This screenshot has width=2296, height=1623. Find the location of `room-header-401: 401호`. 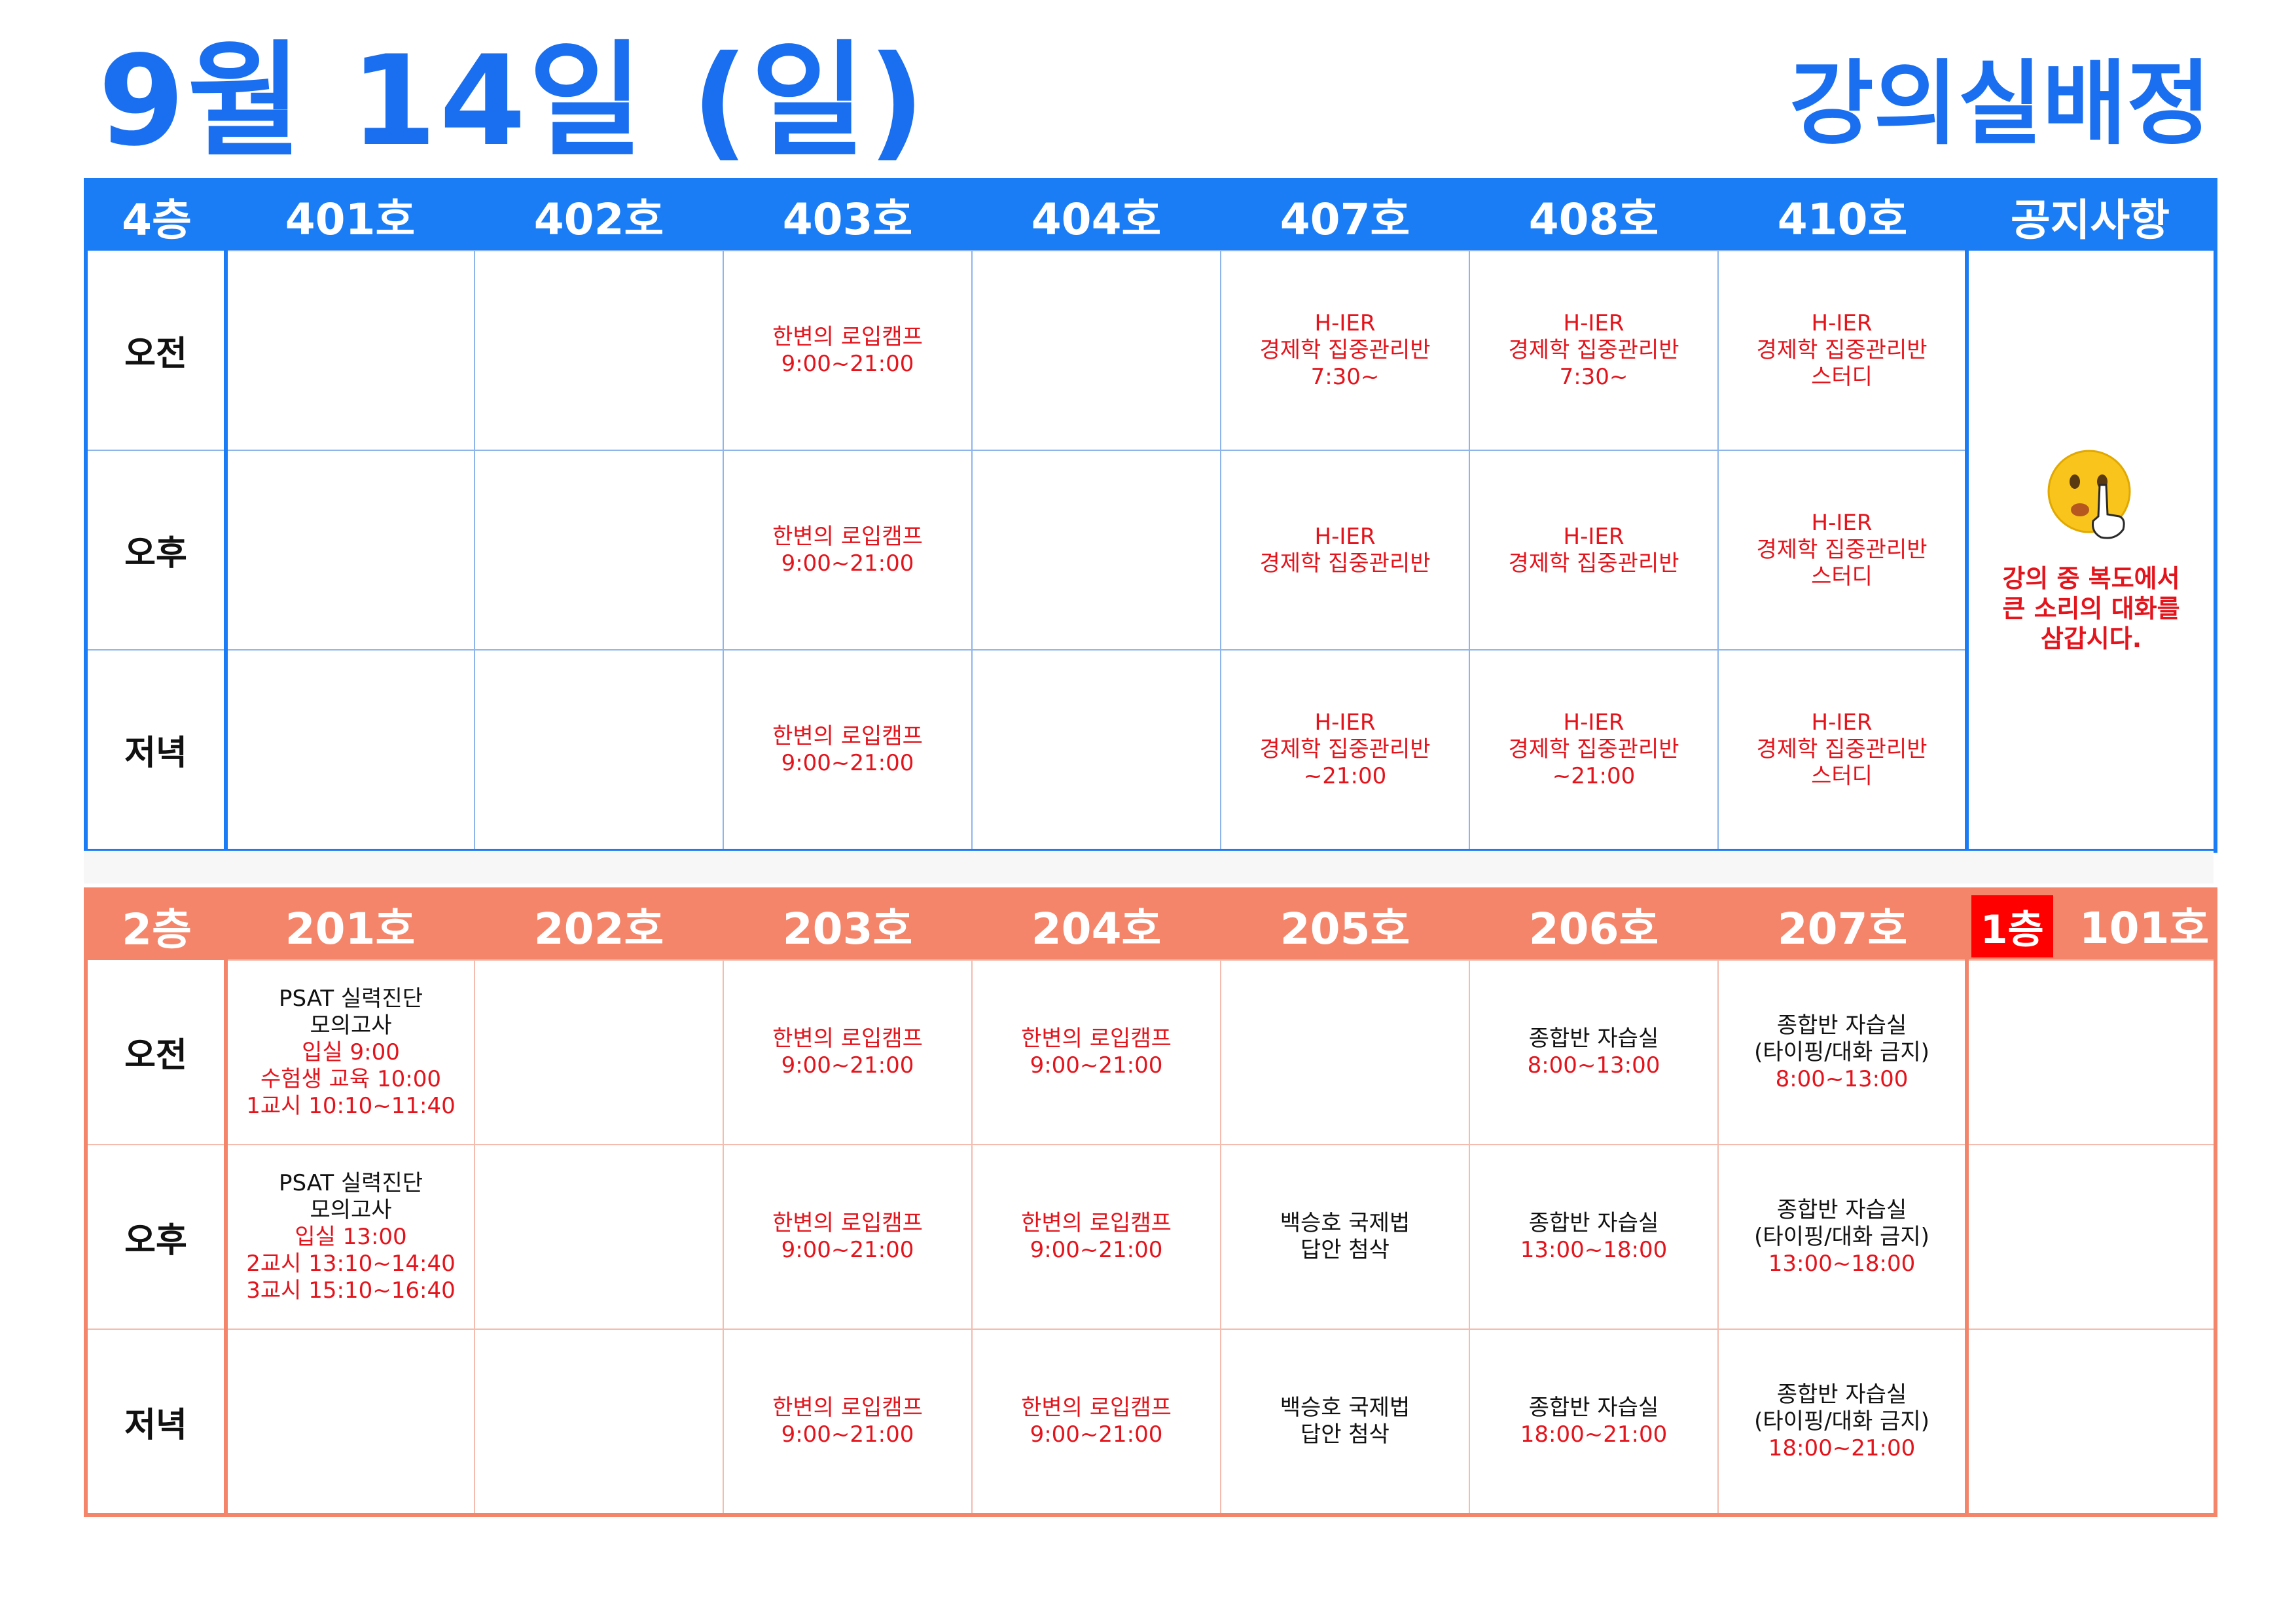

room-header-401: 401호 is located at coordinates (351, 216).